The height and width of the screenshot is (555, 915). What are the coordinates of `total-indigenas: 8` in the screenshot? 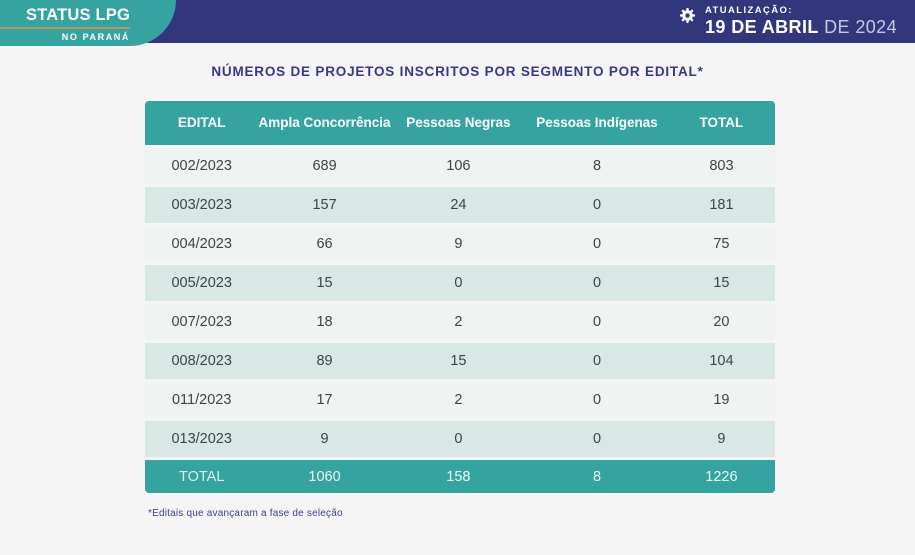 It's located at (597, 476).